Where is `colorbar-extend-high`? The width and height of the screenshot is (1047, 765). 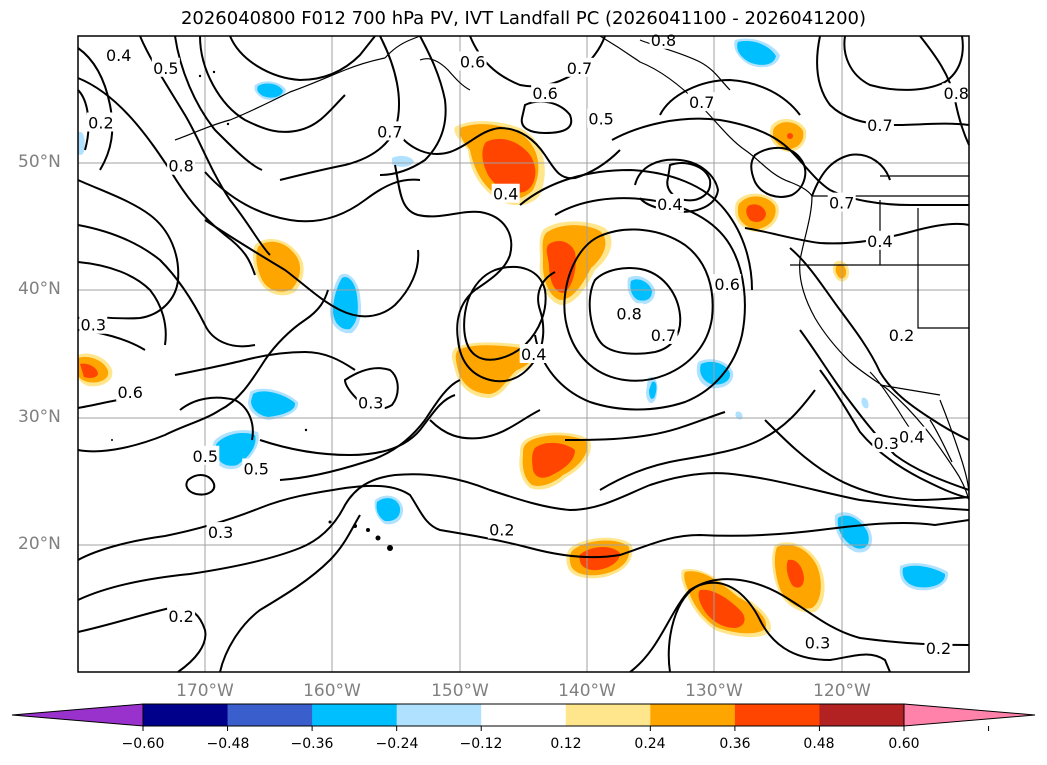
colorbar-extend-high is located at coordinates (969, 715).